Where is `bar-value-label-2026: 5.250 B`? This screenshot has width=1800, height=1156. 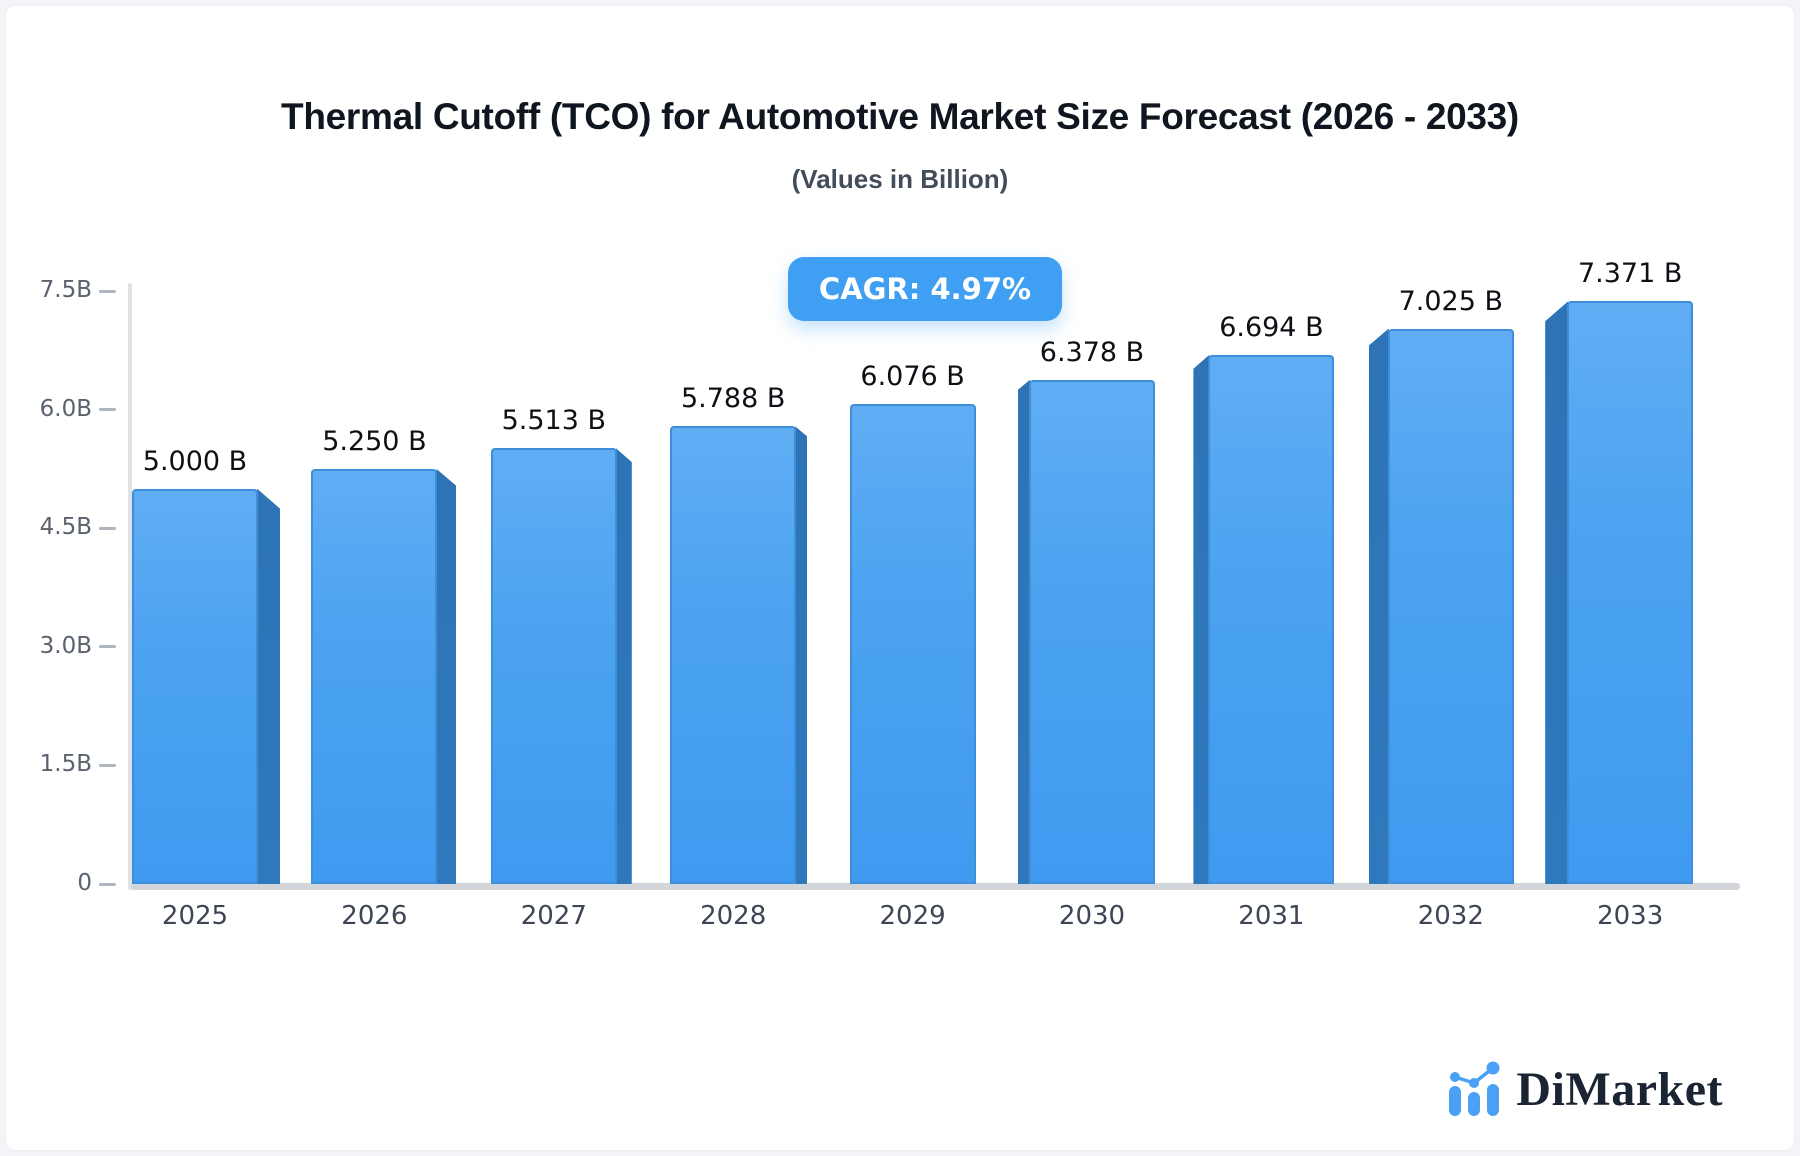
bar-value-label-2026: 5.250 B is located at coordinates (374, 441).